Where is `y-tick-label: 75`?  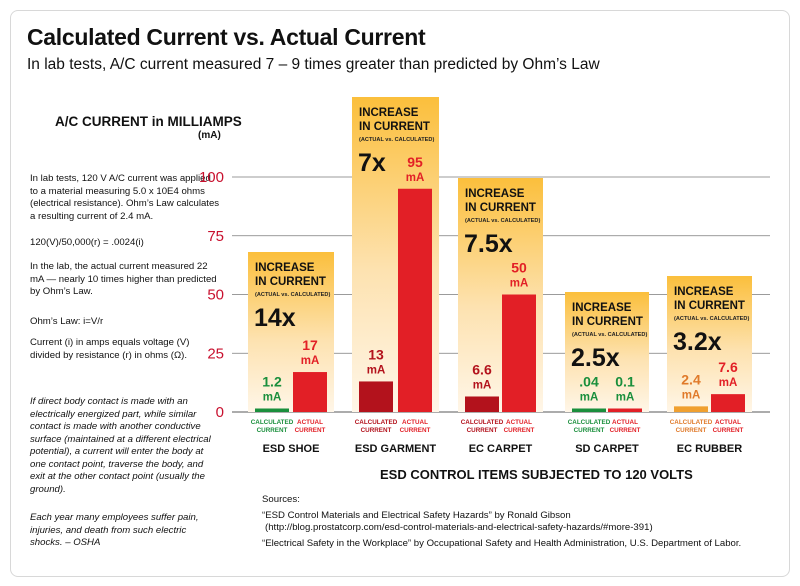
y-tick-label: 75 is located at coordinates (215, 236).